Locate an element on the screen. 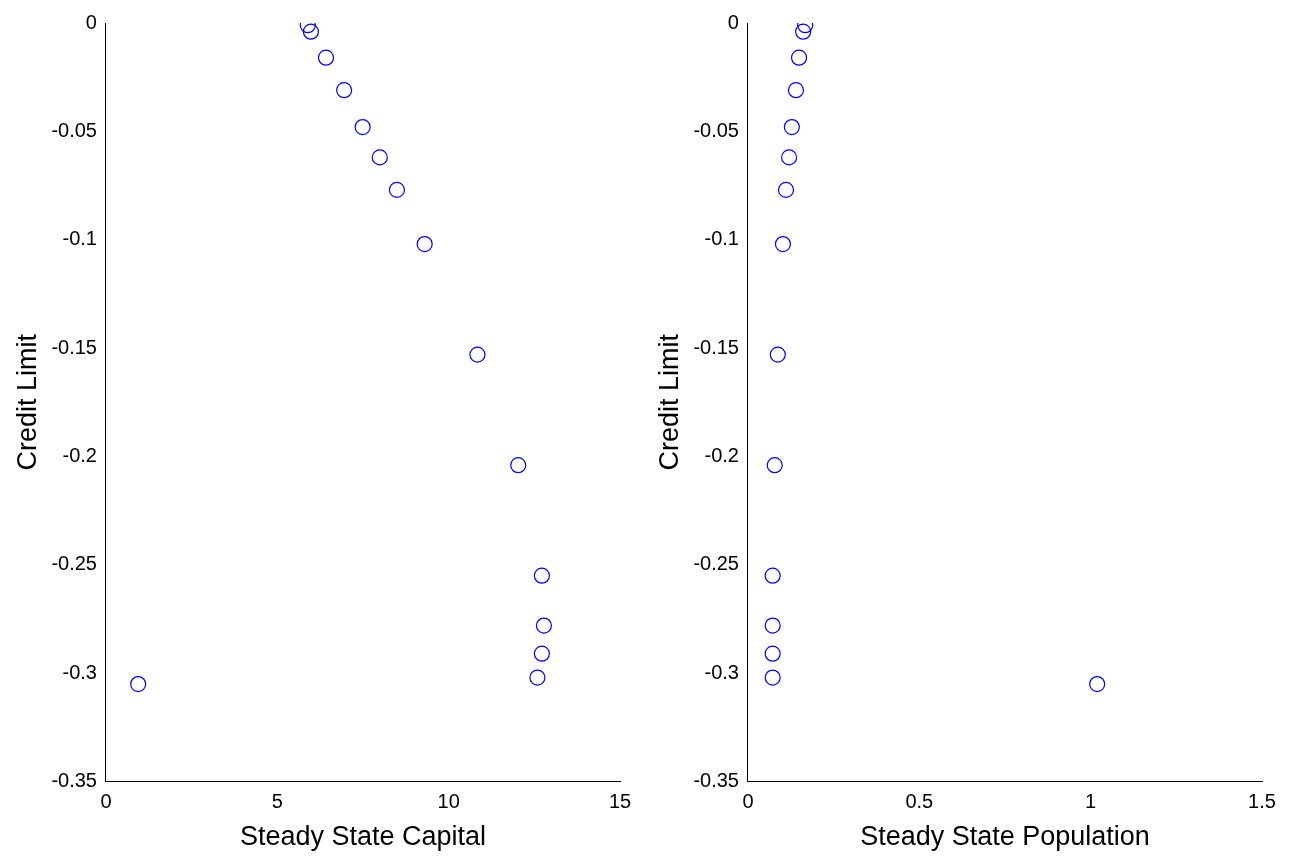 The height and width of the screenshot is (867, 1300). x-tick-label: 1 is located at coordinates (1091, 801).